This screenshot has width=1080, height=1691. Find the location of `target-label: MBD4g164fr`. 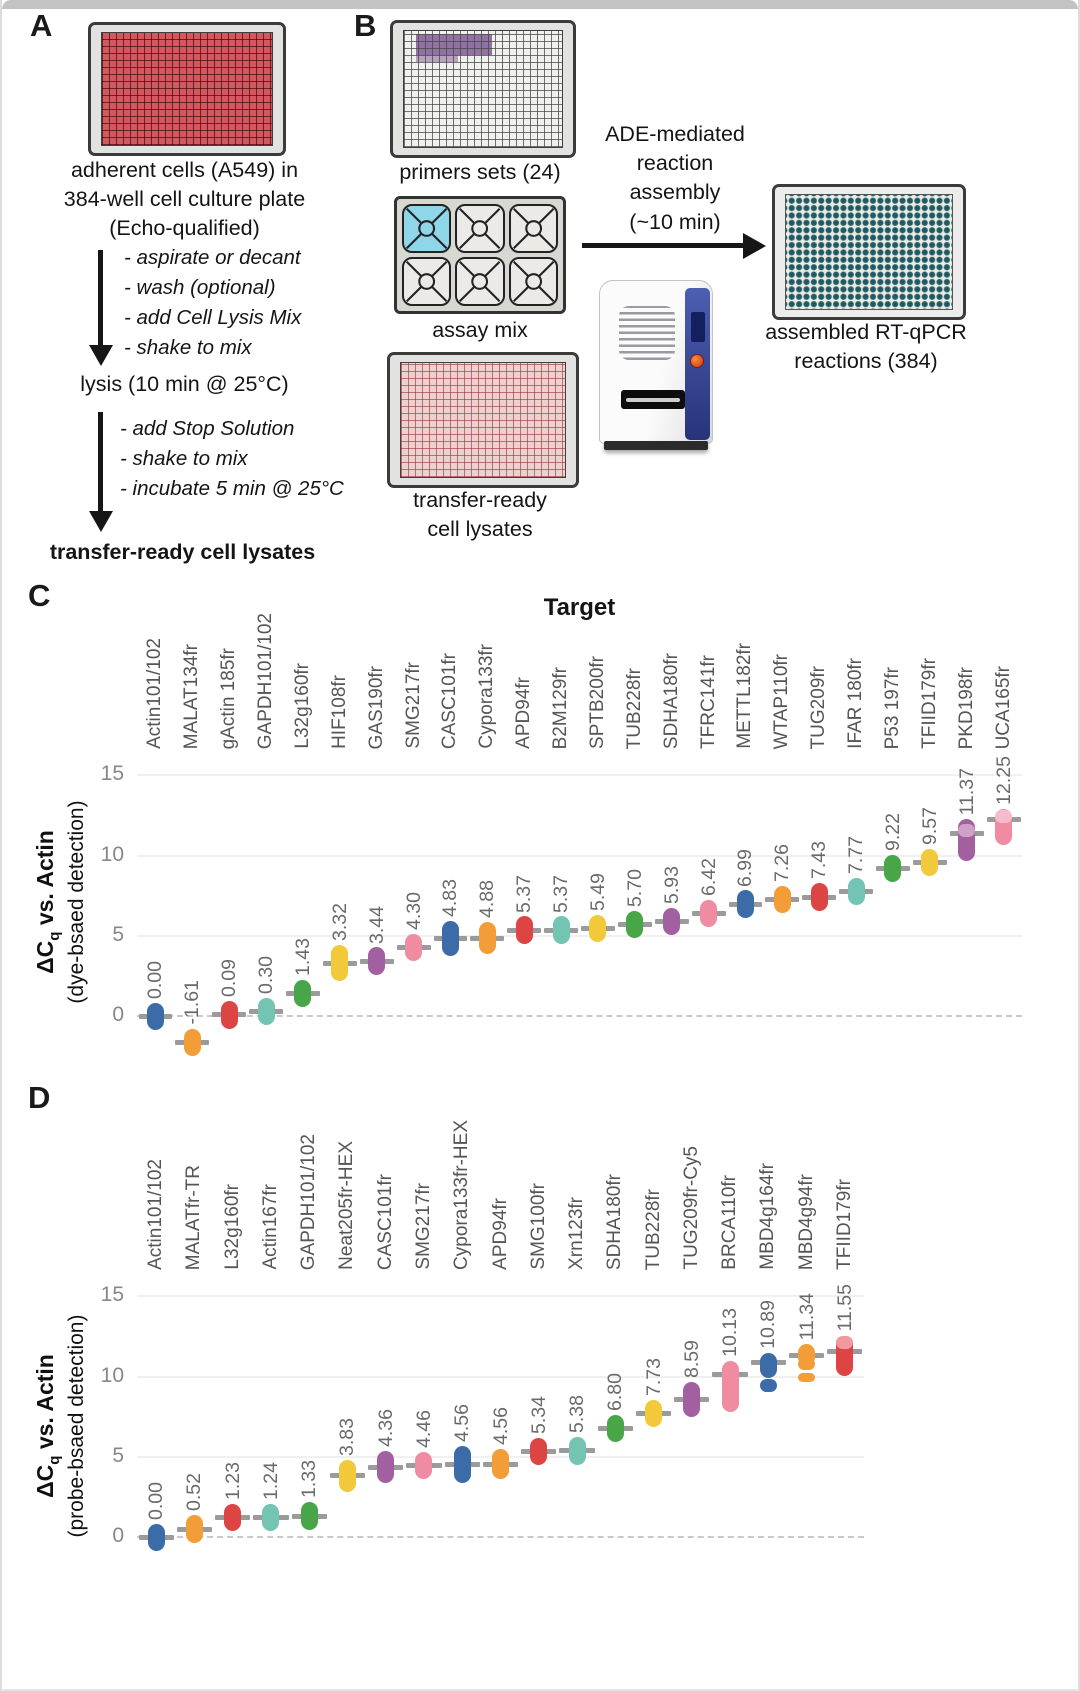

target-label: MBD4g164fr is located at coordinates (768, 1216).